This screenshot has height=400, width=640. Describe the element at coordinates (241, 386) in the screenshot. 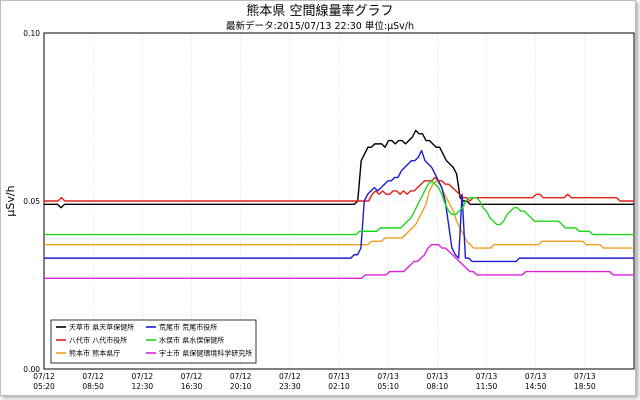

I see `x-tick-time: 20:10` at that location.